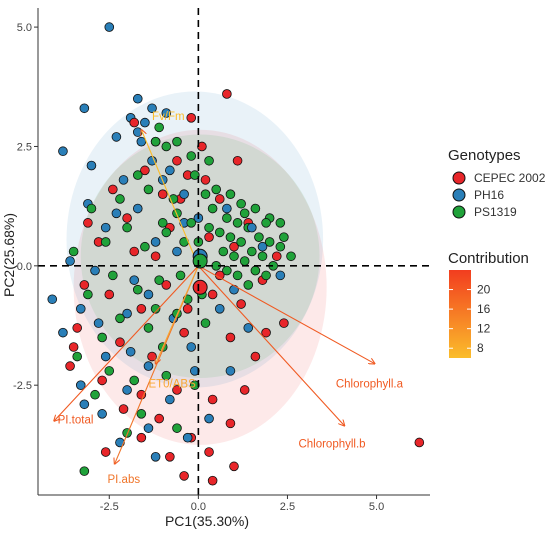 Image resolution: width=550 pixels, height=537 pixels. I want to click on legend-label: PS1319, so click(495, 212).